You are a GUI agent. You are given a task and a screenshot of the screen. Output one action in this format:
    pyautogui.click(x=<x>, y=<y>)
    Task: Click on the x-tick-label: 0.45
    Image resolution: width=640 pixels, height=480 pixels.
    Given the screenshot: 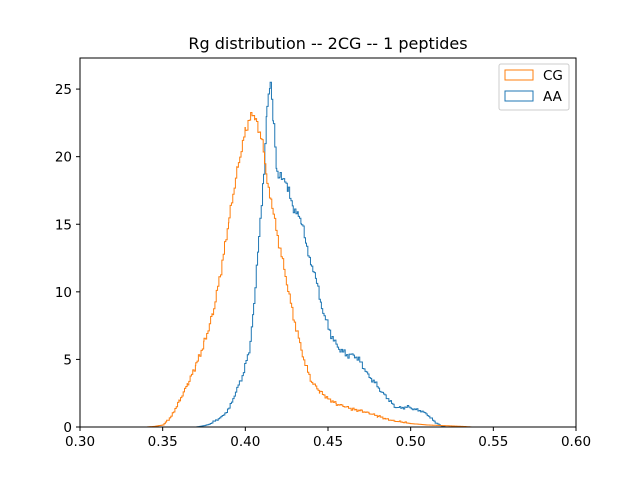 What is the action you would take?
    pyautogui.click(x=328, y=442)
    